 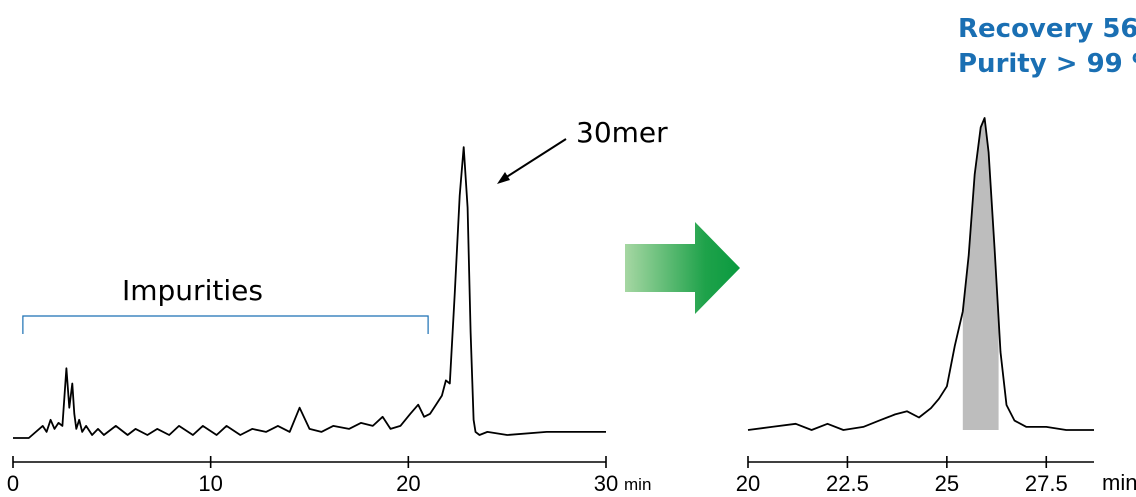 What do you see at coordinates (1047, 29) in the screenshot?
I see `recovery-label: Recovery 56 %` at bounding box center [1047, 29].